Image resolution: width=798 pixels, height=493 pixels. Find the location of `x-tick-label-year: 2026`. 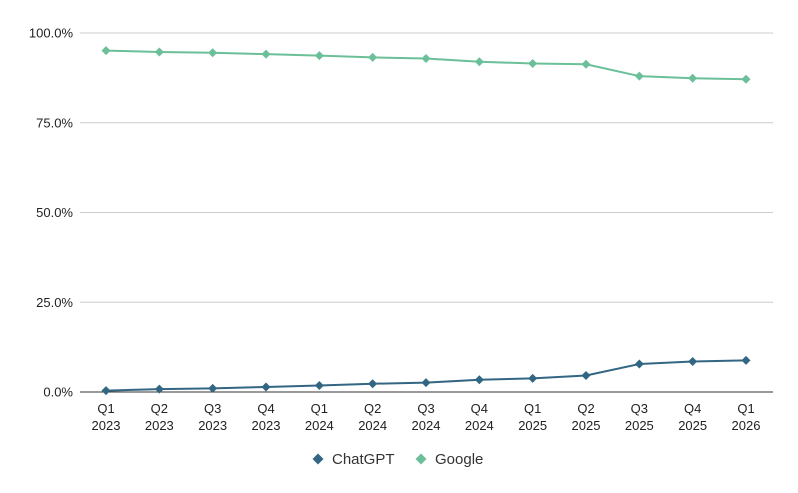

x-tick-label-year: 2026 is located at coordinates (746, 425).